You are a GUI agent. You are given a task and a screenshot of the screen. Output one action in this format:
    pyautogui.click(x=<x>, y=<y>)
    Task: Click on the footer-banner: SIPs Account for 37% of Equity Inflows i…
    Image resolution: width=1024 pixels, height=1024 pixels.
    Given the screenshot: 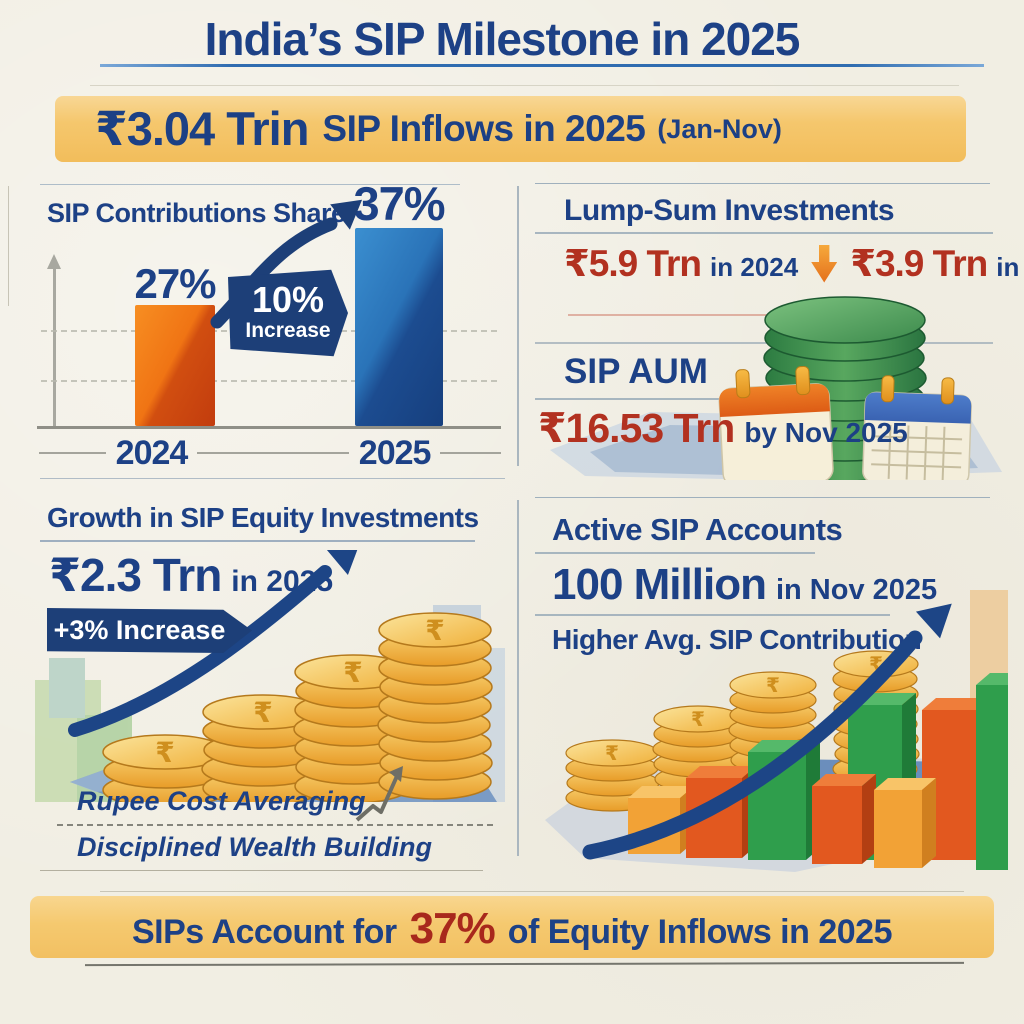 What is the action you would take?
    pyautogui.click(x=512, y=927)
    